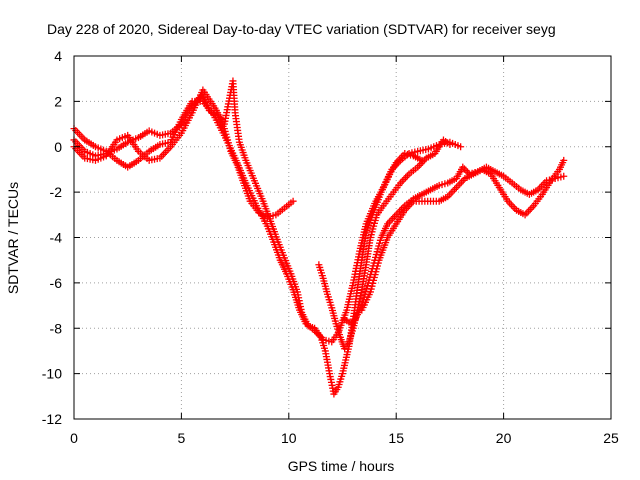 The image size is (640, 480). I want to click on y-tick-label: 4, so click(58, 56).